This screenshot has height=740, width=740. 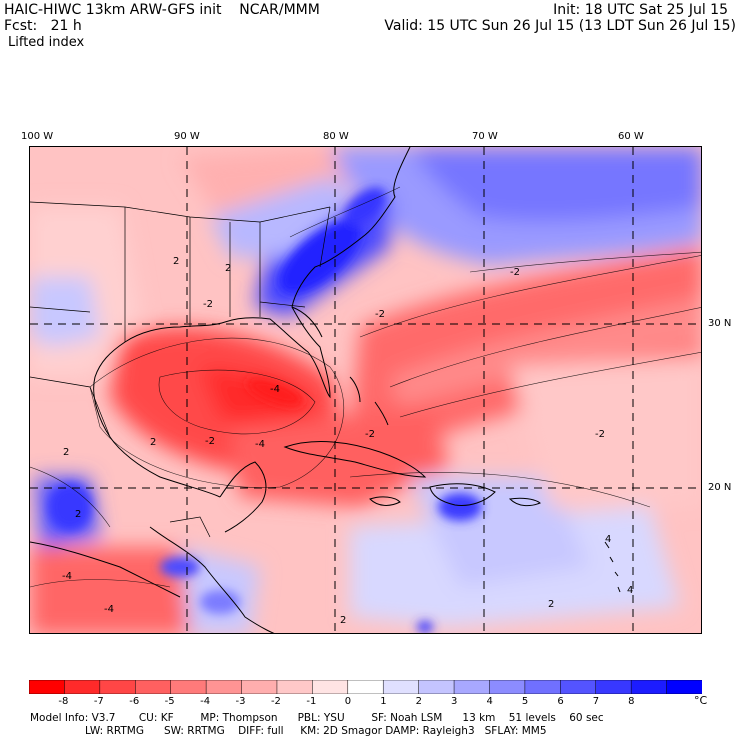 I want to click on init-time: Init: 18 UTC Sat 25 Jul 15, so click(x=640, y=10).